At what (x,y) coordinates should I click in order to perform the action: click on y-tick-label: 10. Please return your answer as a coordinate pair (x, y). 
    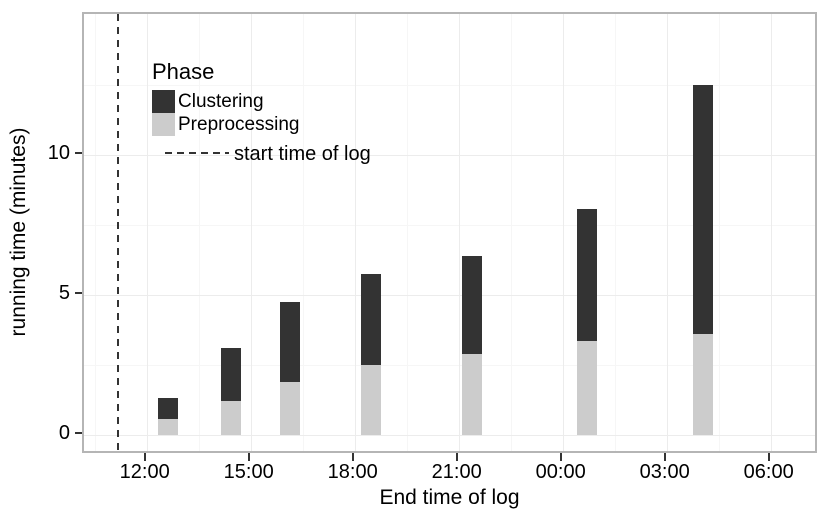
    Looking at the image, I should click on (58, 153).